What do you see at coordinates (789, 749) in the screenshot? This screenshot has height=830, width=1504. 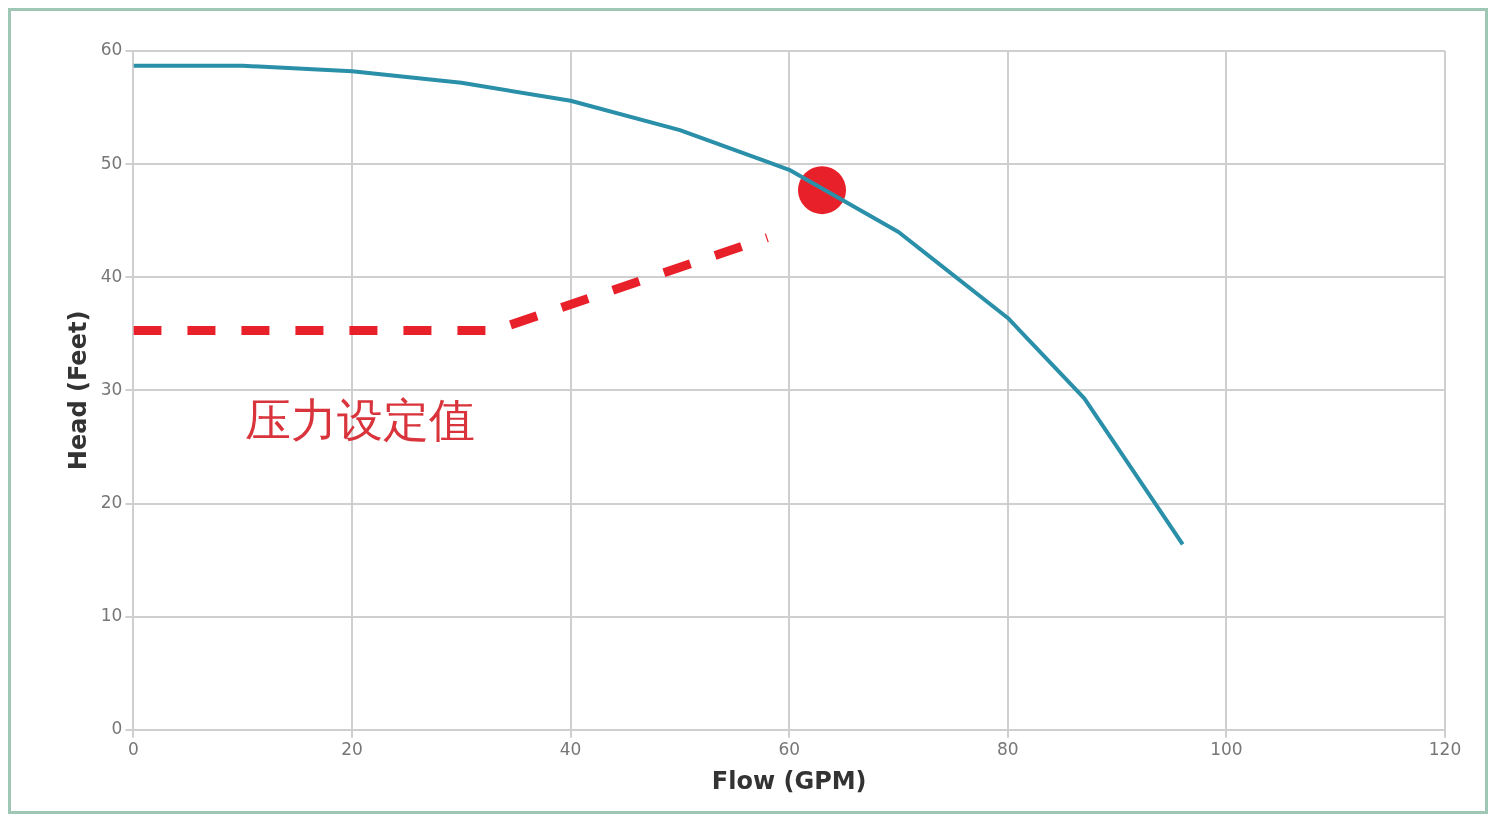 I see `x-tick-label: 60` at bounding box center [789, 749].